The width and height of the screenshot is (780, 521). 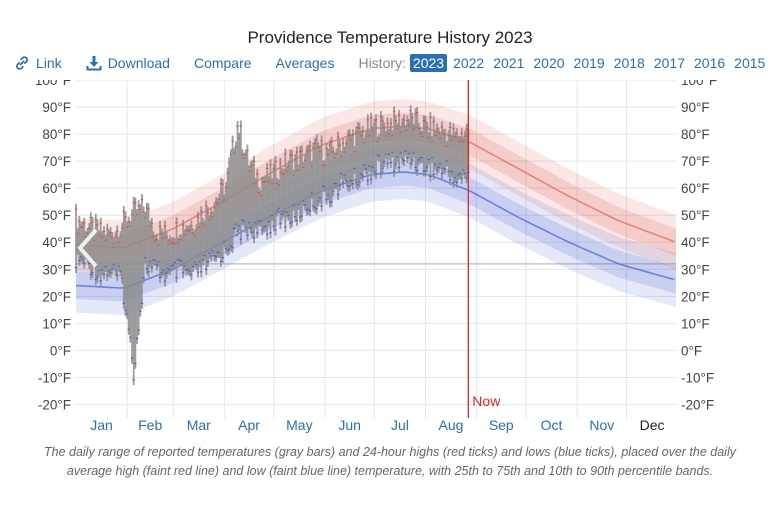 What do you see at coordinates (691, 350) in the screenshot?
I see `y-tick-label-right: 0°F` at bounding box center [691, 350].